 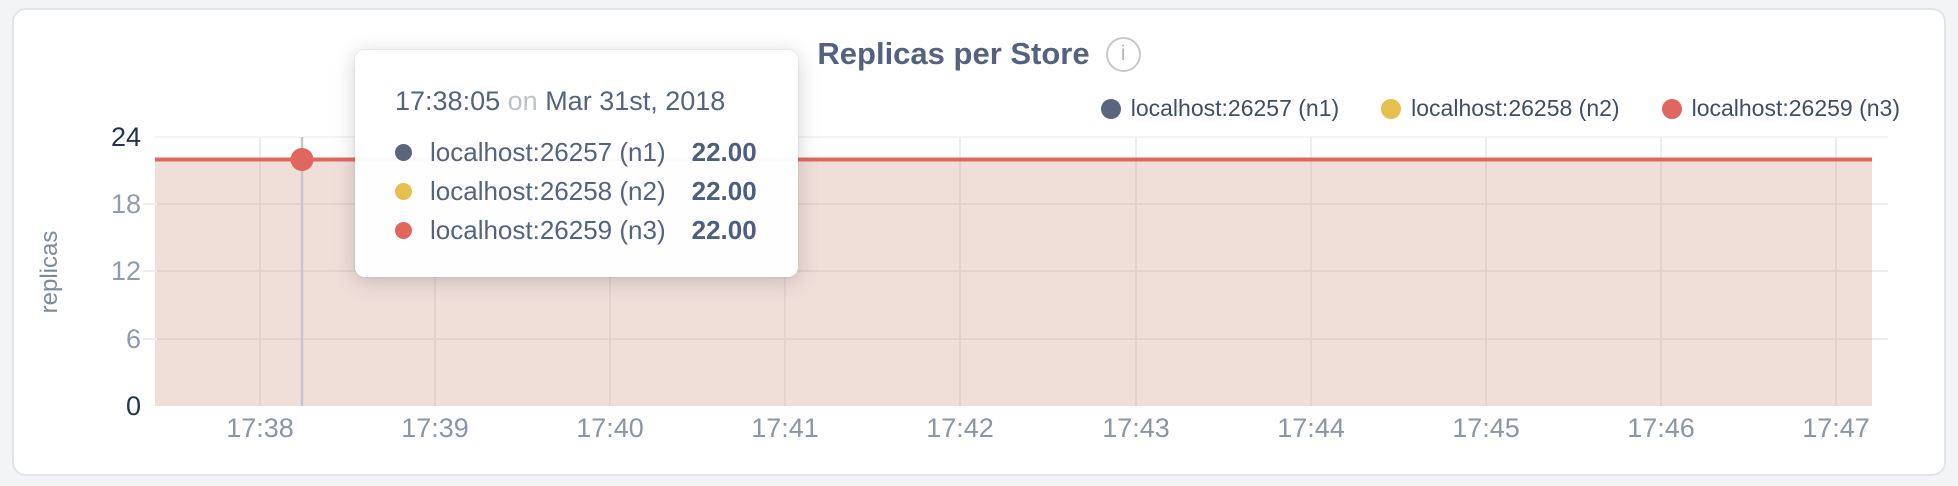 What do you see at coordinates (49, 272) in the screenshot?
I see `y-axis-title: replicas` at bounding box center [49, 272].